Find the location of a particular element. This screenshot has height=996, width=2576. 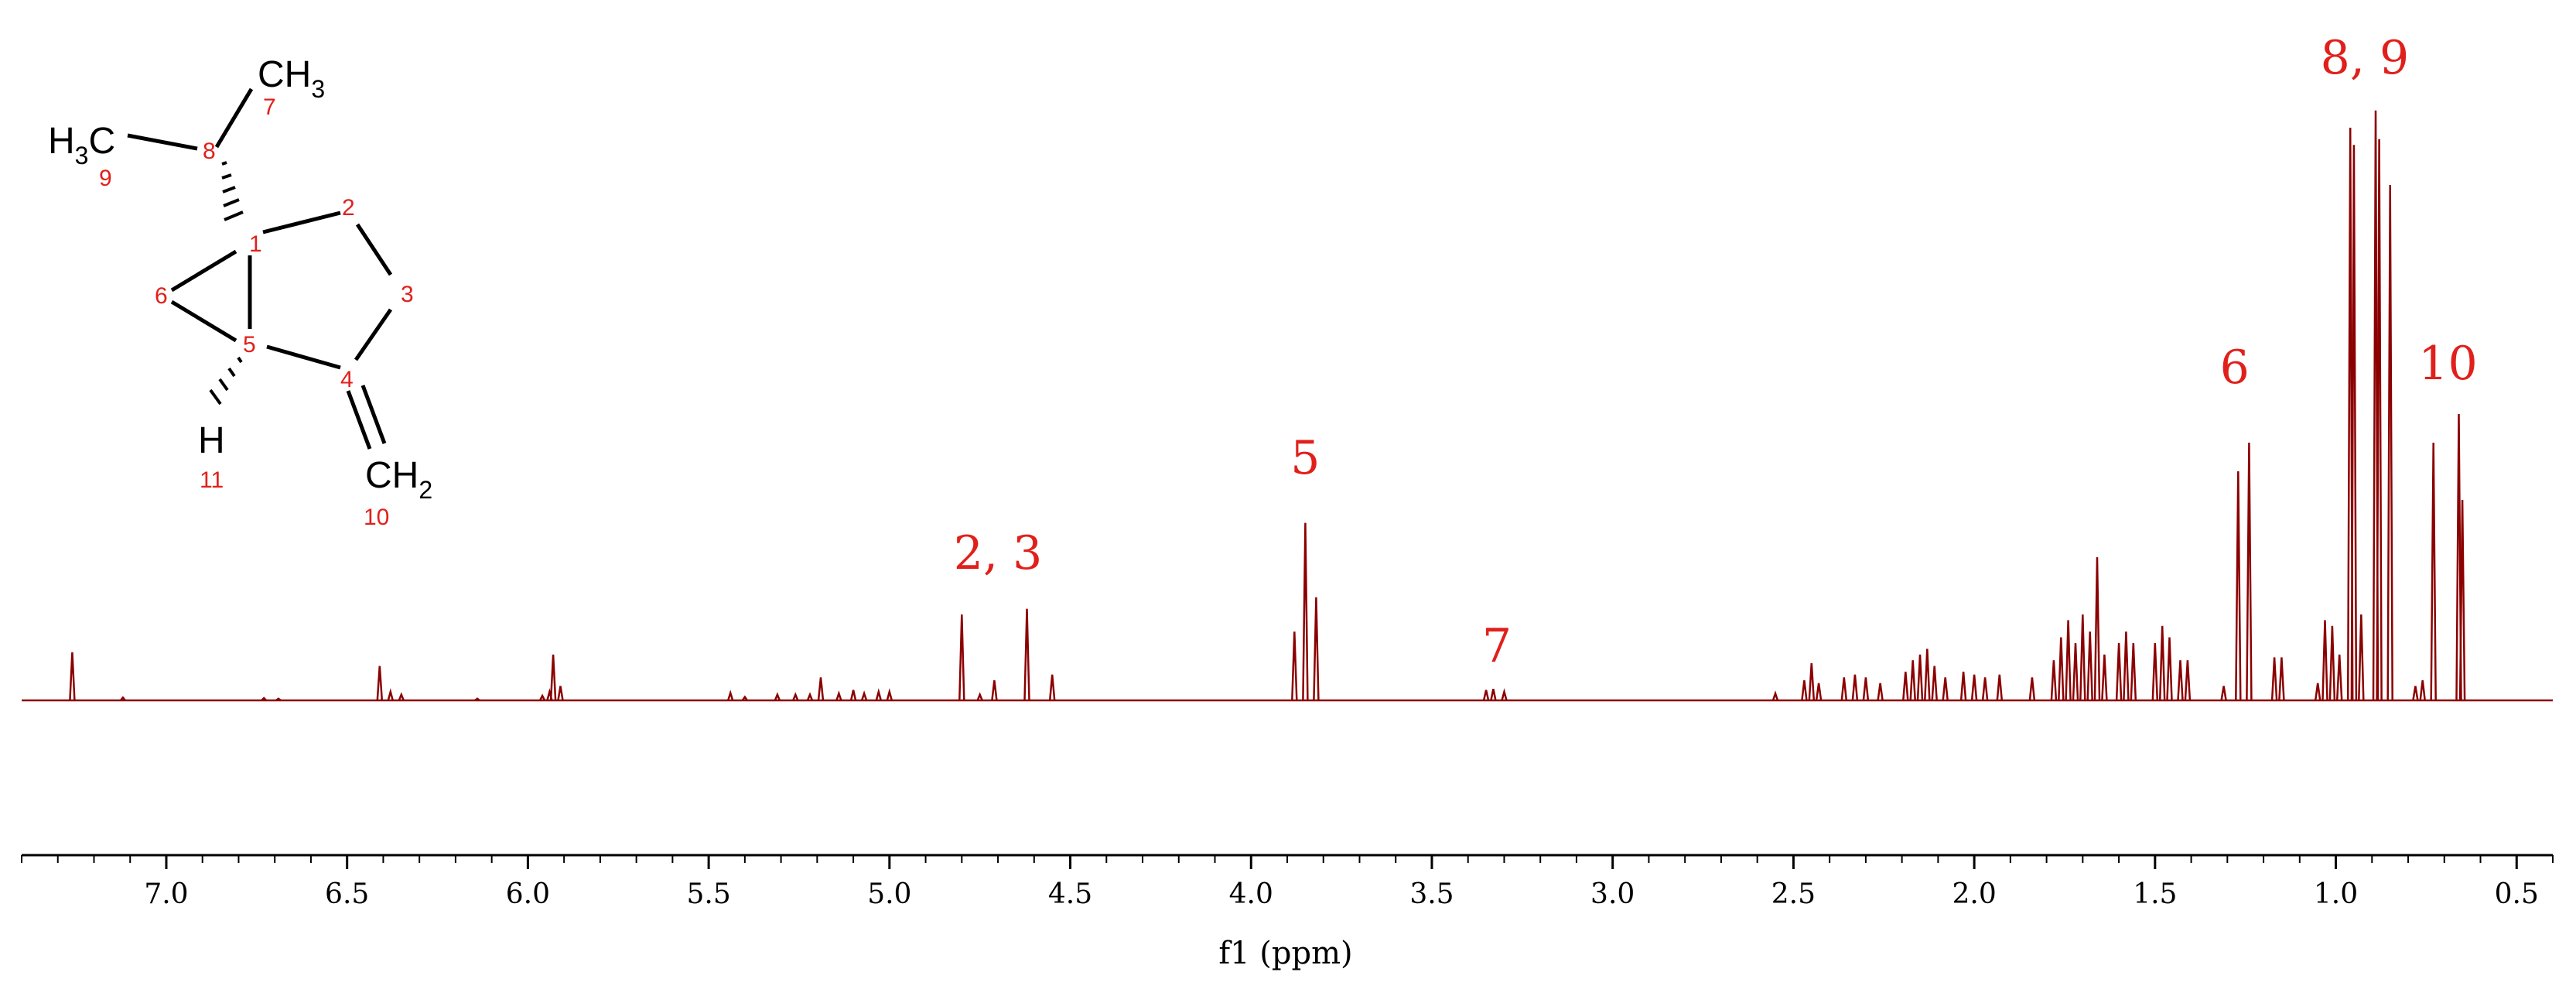

atom-number-11: 11 is located at coordinates (212, 480).